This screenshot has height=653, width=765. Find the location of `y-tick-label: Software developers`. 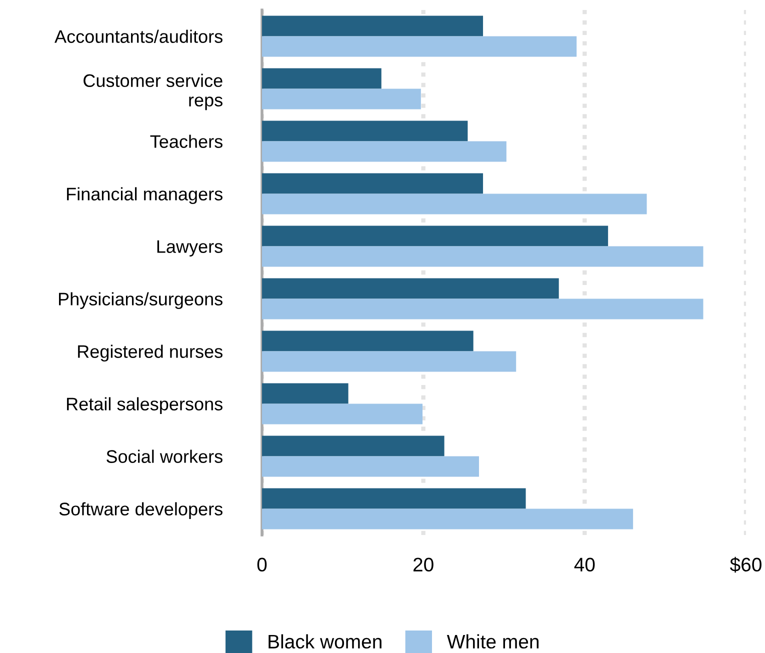

y-tick-label: Software developers is located at coordinates (140, 511).